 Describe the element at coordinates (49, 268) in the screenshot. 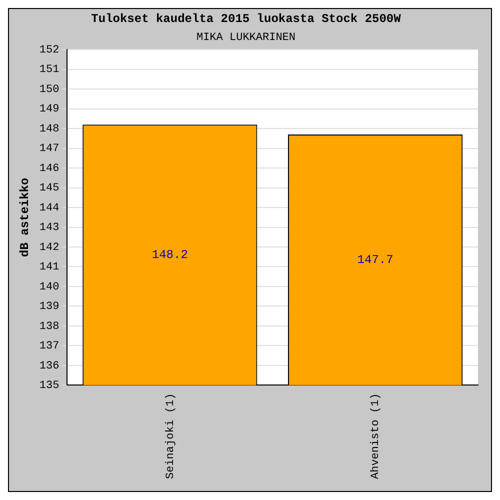

I see `y-tick-label: 141` at that location.